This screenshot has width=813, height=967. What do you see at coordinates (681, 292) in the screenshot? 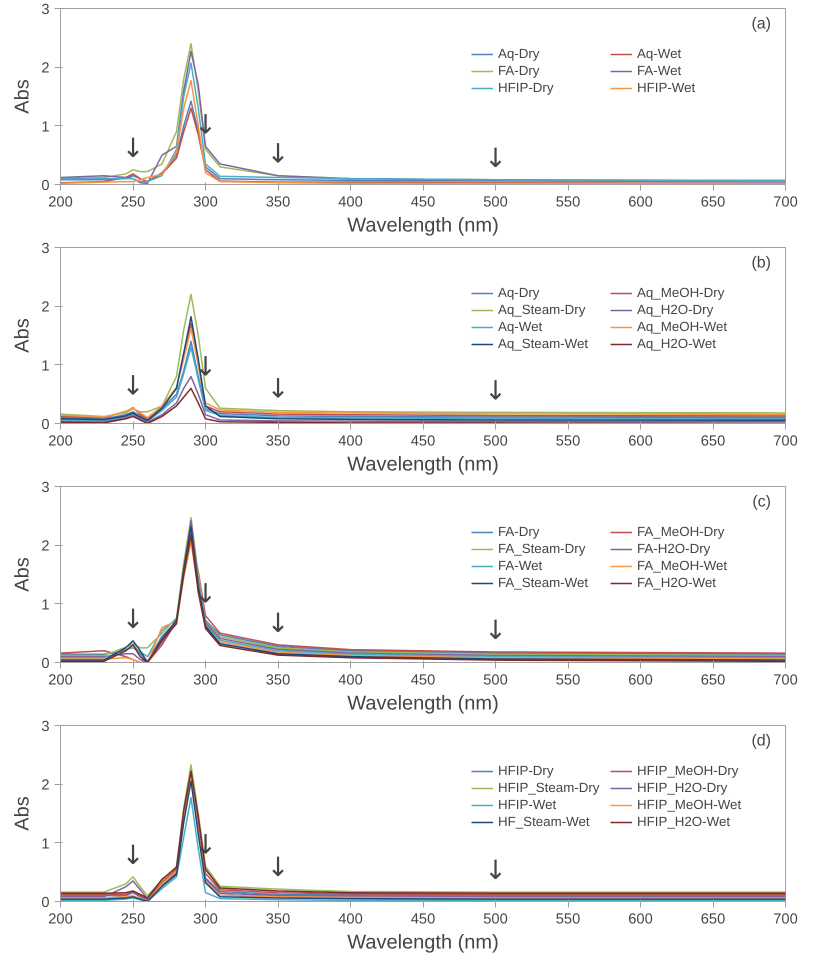
I see `legend-label: Aq_MeOH-Dry` at bounding box center [681, 292].